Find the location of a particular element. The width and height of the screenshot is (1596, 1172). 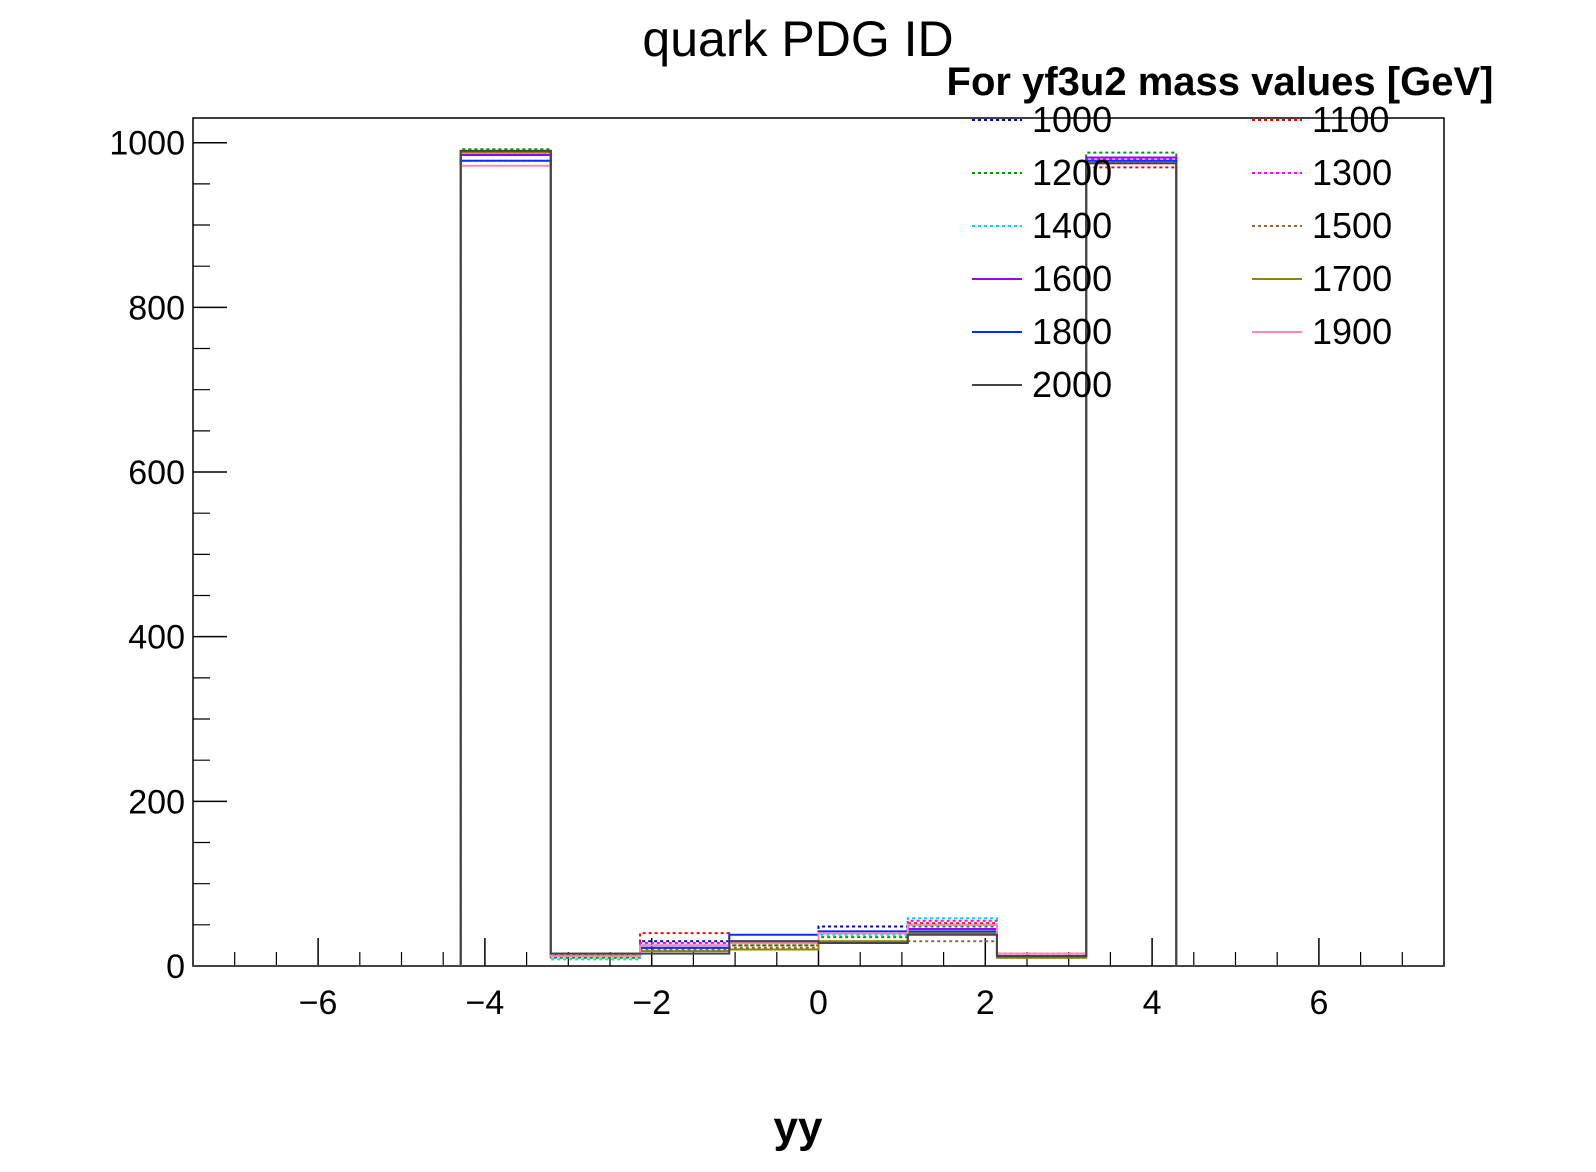

y-tick-label: 400 is located at coordinates (156, 638).